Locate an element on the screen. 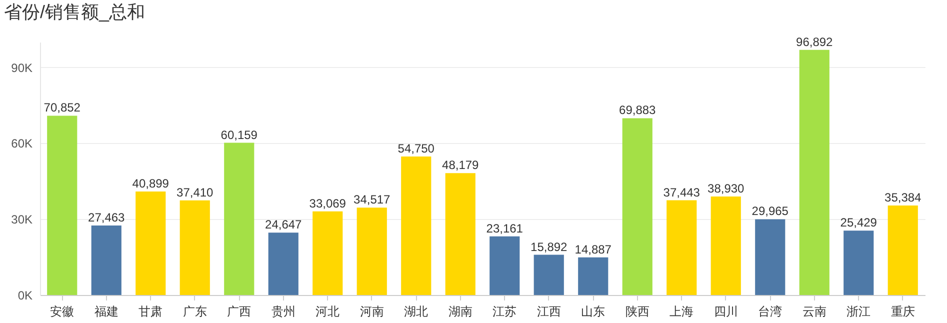 The image size is (947, 323). data-label: 70,852 is located at coordinates (62, 107).